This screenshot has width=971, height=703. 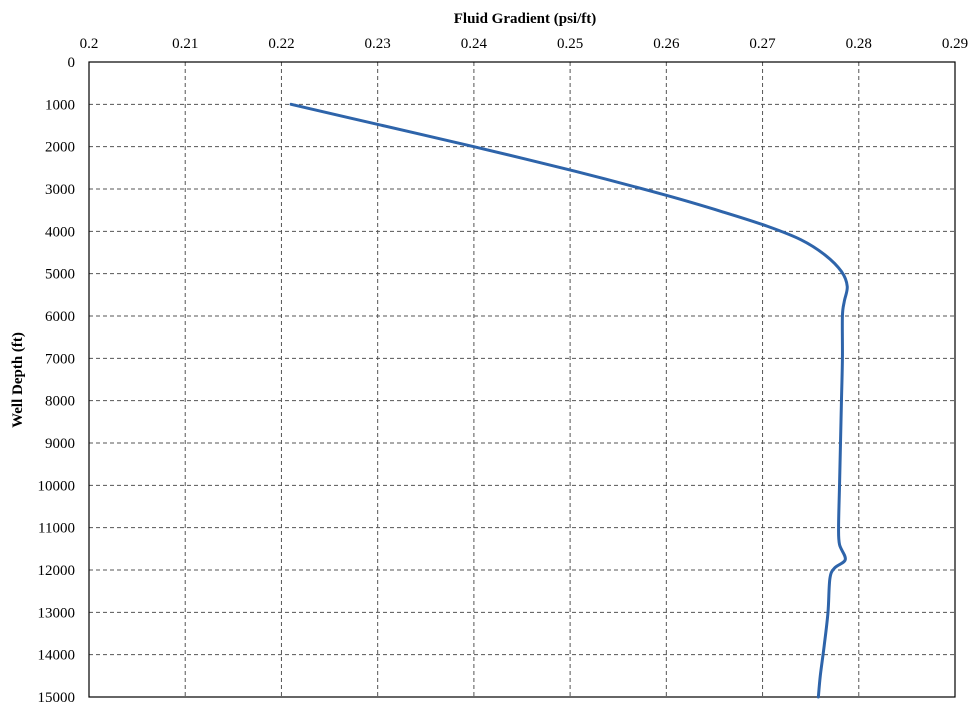 What do you see at coordinates (60, 359) in the screenshot?
I see `y-tick-label: 7000` at bounding box center [60, 359].